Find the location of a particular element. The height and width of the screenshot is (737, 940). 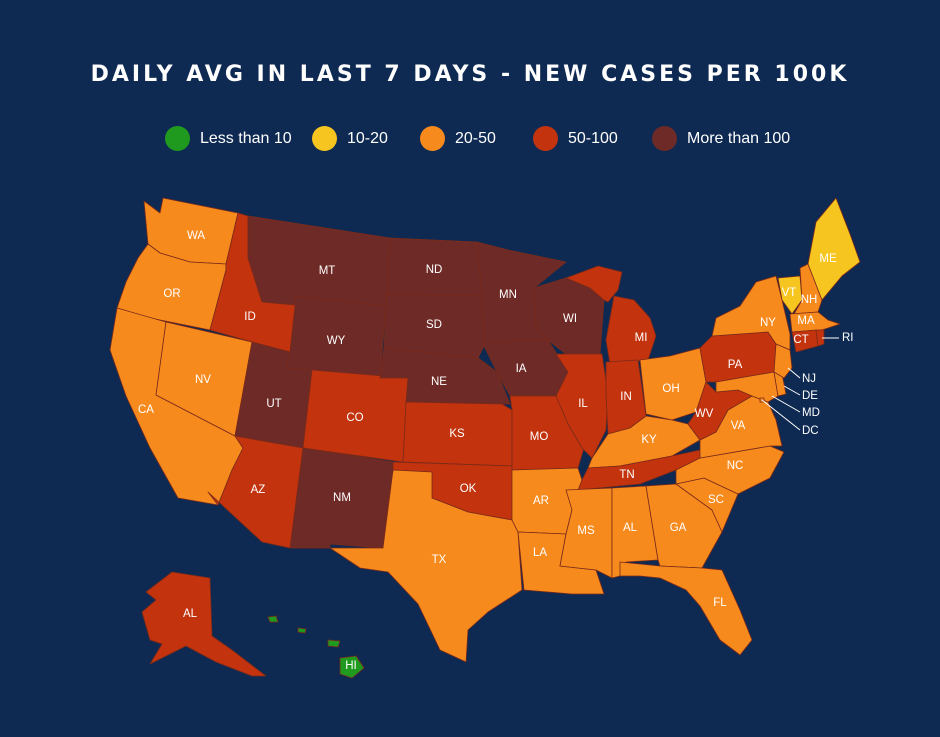

label-GA: GA is located at coordinates (678, 528).